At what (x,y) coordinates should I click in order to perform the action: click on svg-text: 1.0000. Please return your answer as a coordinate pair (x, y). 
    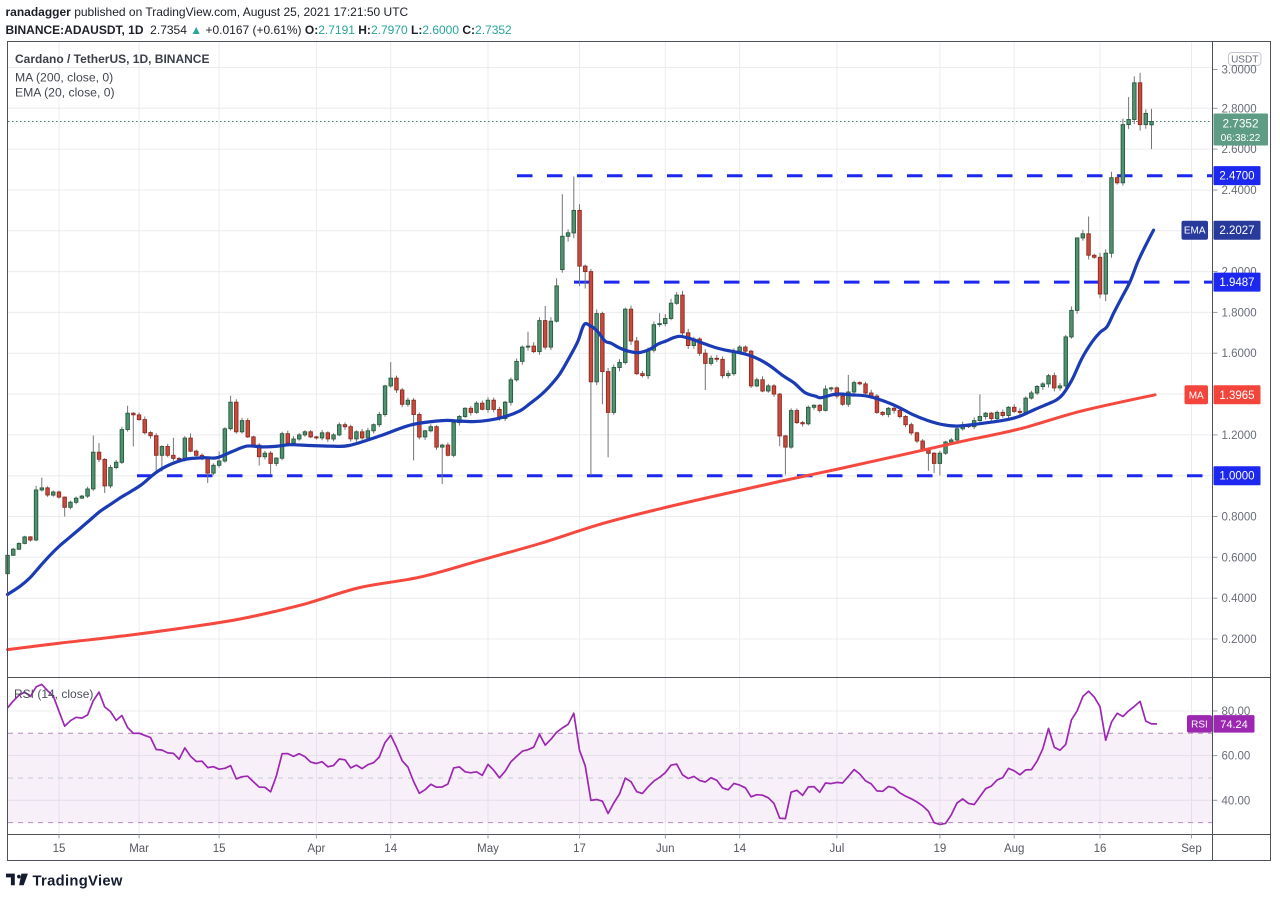
    Looking at the image, I should click on (1236, 477).